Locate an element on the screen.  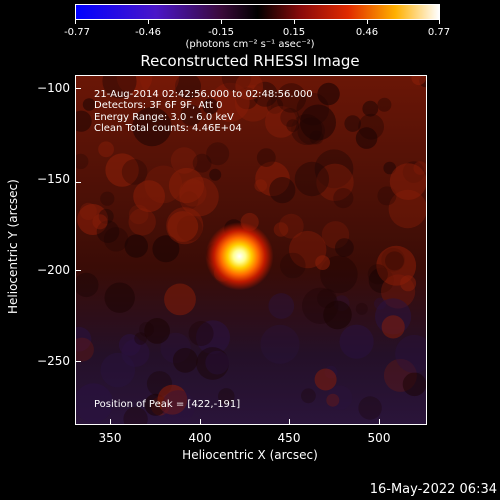
colorbar-tick-label: 0.46 is located at coordinates (367, 32).